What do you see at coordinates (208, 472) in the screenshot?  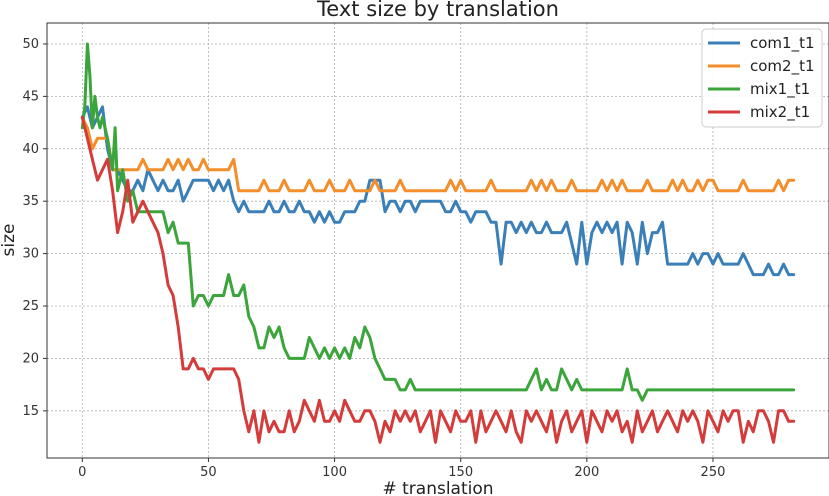 I see `x-tick-label: 50` at bounding box center [208, 472].